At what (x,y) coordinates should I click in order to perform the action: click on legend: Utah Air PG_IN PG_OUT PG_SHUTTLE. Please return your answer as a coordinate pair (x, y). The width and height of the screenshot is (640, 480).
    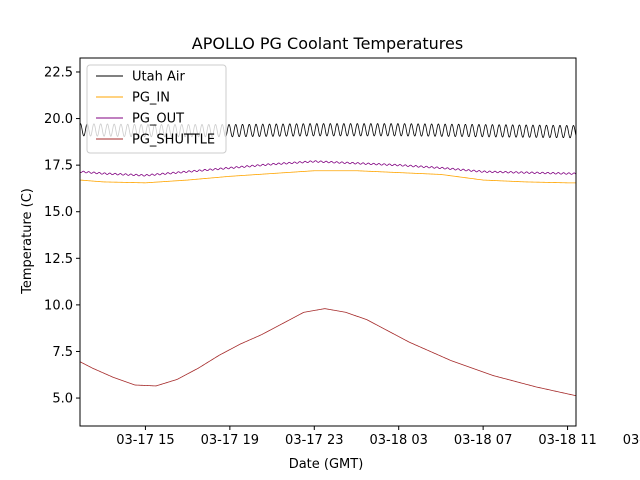
    Looking at the image, I should click on (156, 109).